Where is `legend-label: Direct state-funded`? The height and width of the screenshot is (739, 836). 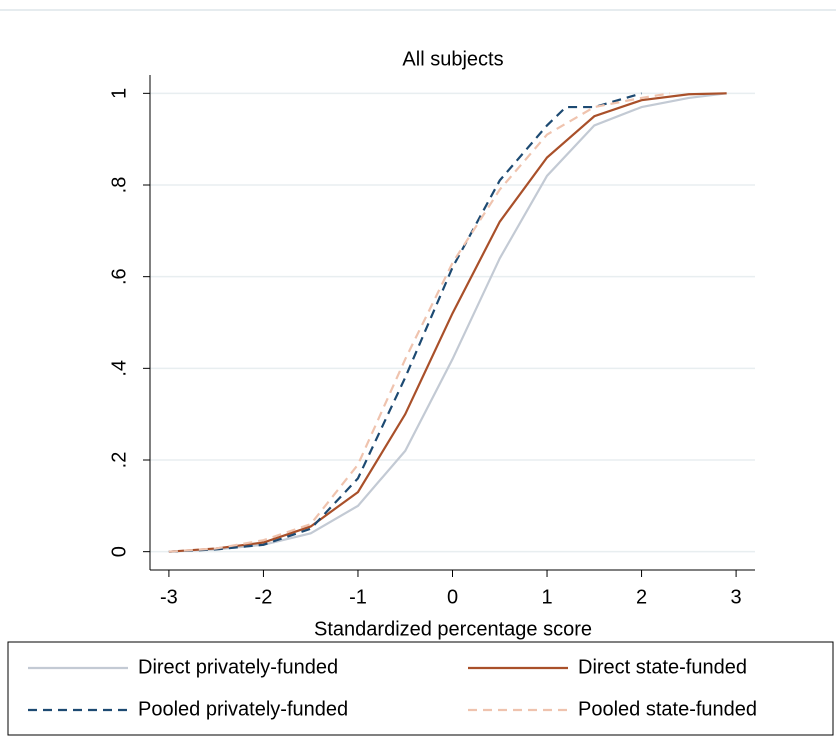 legend-label: Direct state-funded is located at coordinates (662, 667).